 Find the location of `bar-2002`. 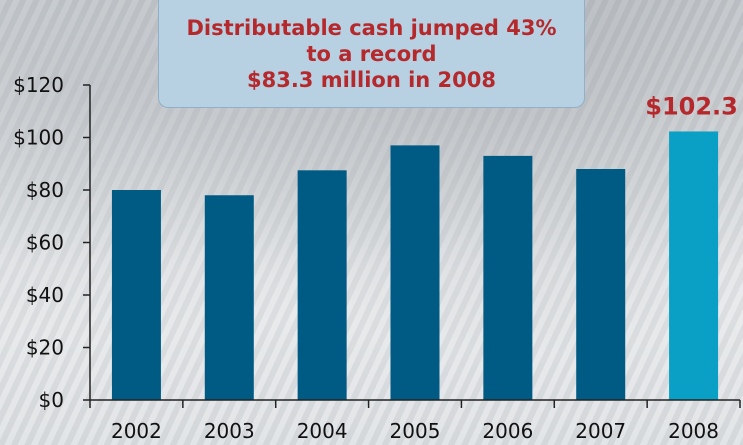

bar-2002 is located at coordinates (136, 295).